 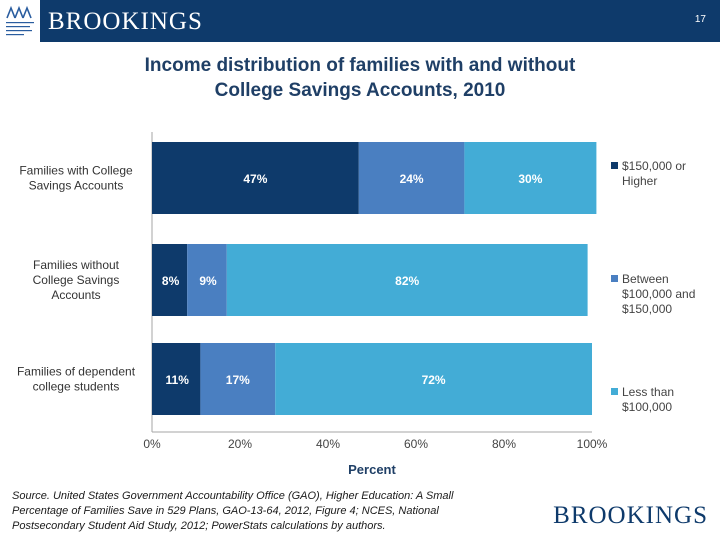 What do you see at coordinates (648, 392) in the screenshot?
I see `legend-label: Less than` at bounding box center [648, 392].